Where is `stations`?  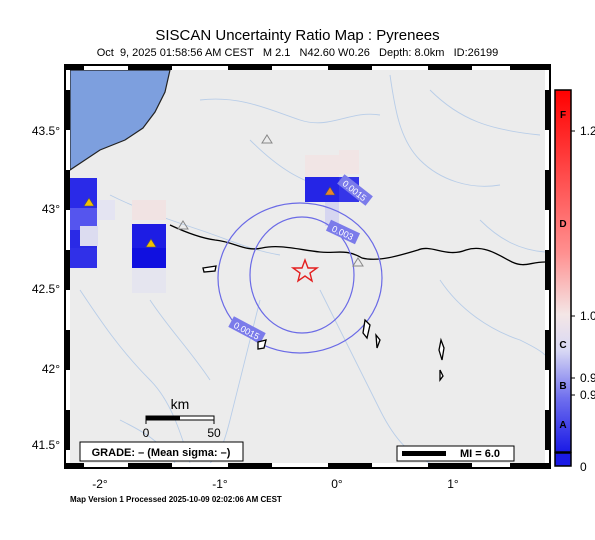
stations is located at coordinates (223, 200).